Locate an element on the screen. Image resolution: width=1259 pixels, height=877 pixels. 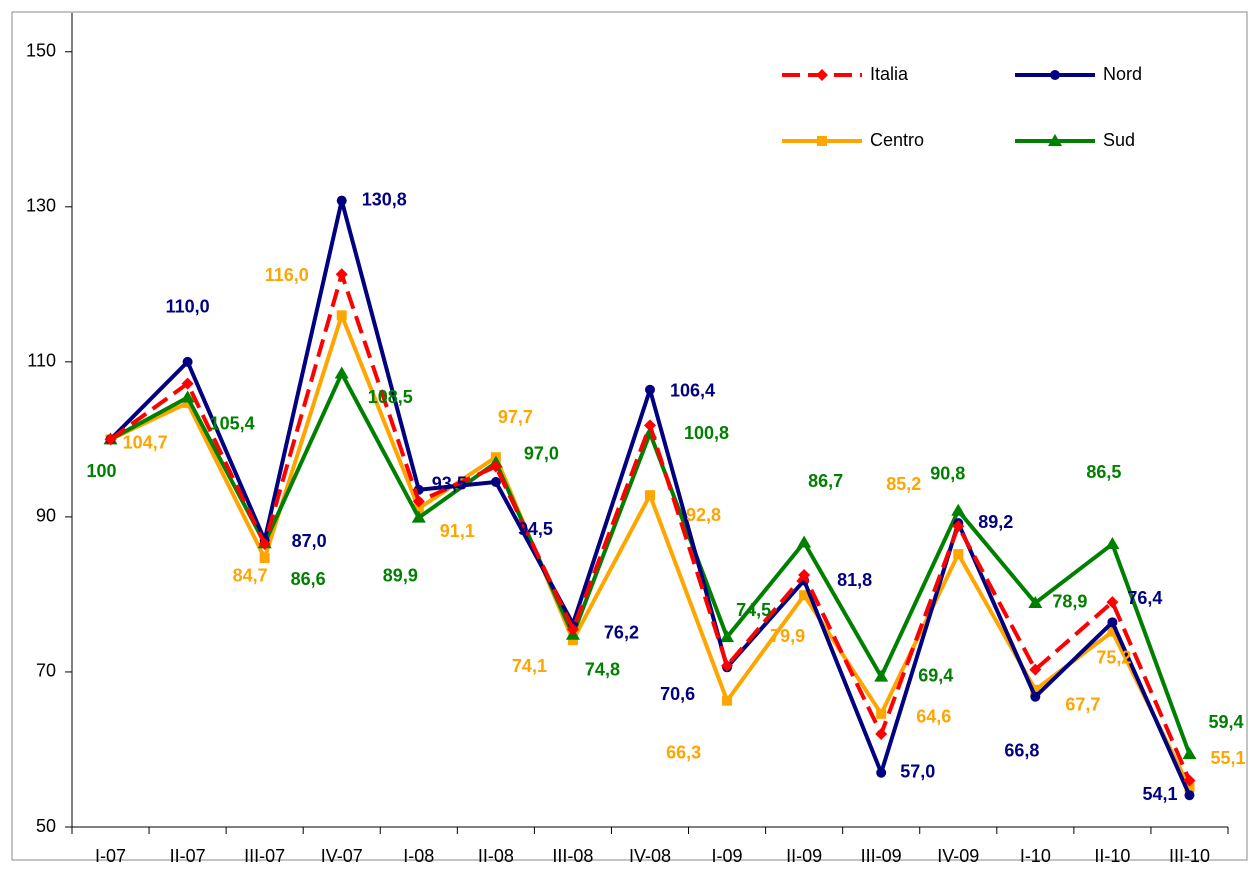
value-label: 86,7 is located at coordinates (825, 481).